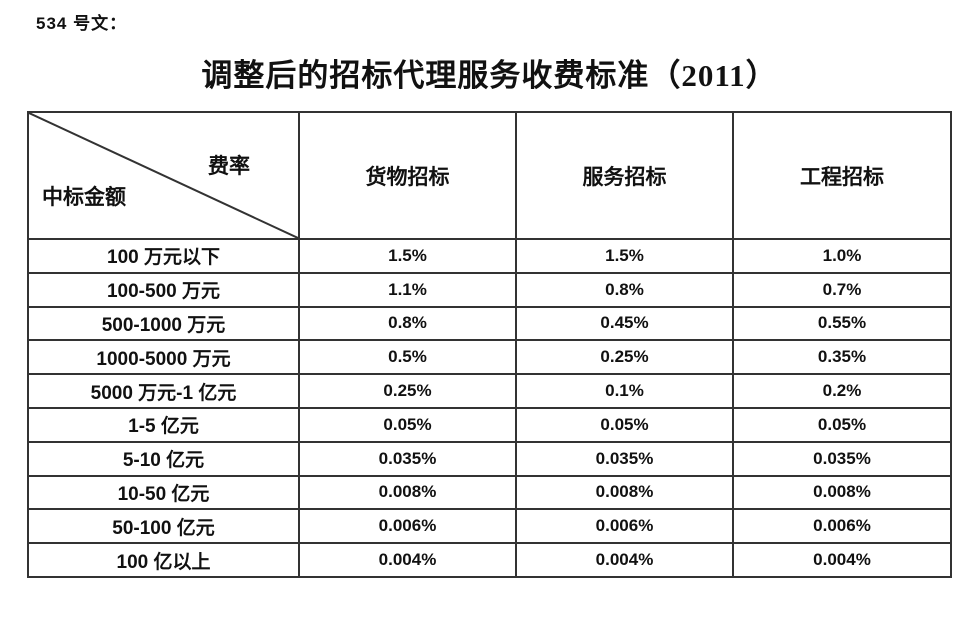 The height and width of the screenshot is (629, 979). I want to click on table-row: 100 亿以上 0.004% 0.004% 0.004%, so click(489, 560).